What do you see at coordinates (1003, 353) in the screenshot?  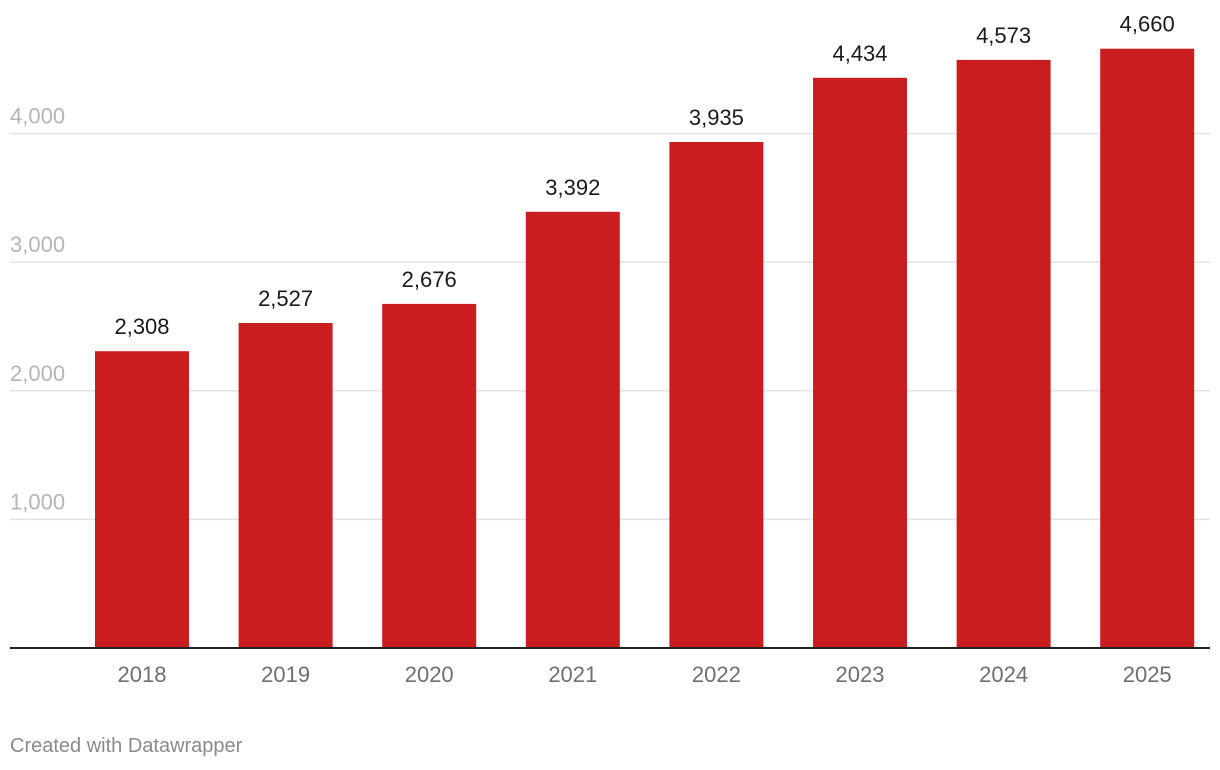 I see `bar-2024` at bounding box center [1003, 353].